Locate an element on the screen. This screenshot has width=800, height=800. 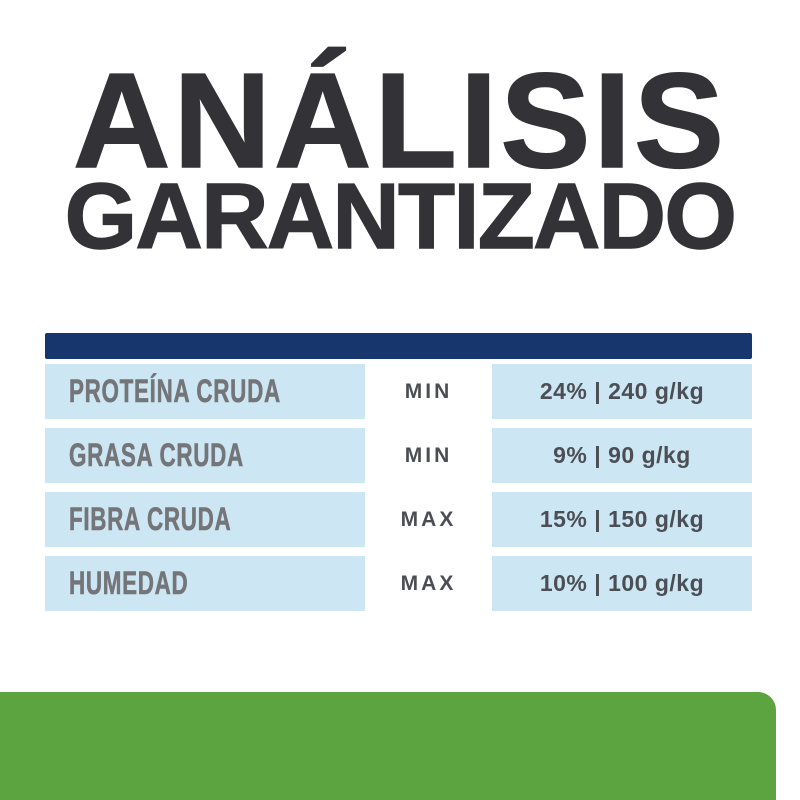
nutrient-name: HUMEDAD is located at coordinates (129, 583).